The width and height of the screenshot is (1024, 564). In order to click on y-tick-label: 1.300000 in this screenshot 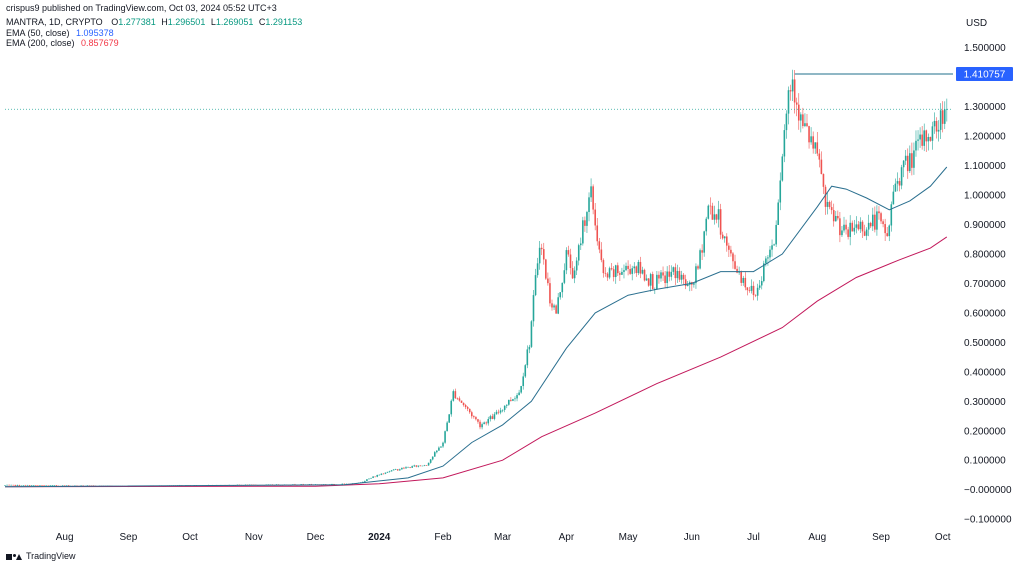, I will do `click(985, 107)`.